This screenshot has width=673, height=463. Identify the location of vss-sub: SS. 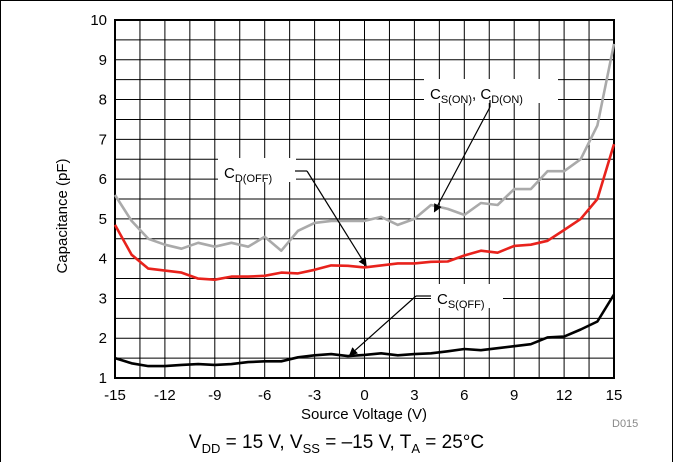
(311, 448).